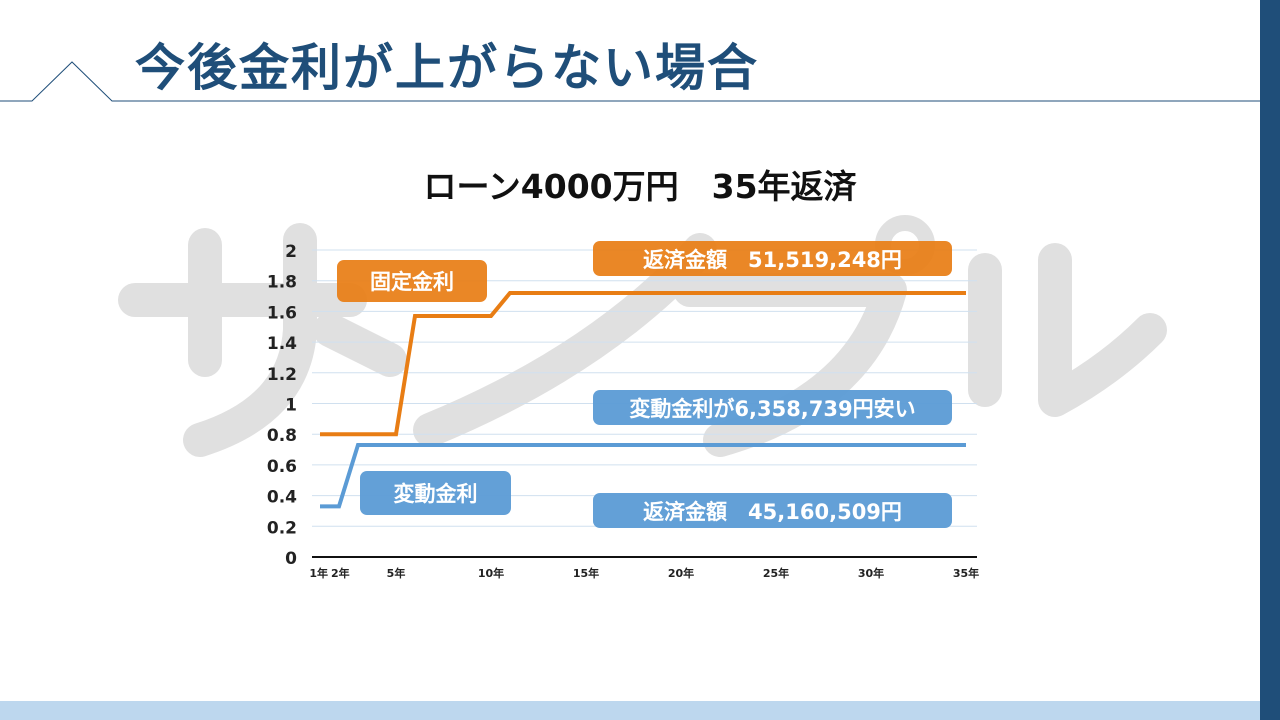 The height and width of the screenshot is (720, 1280). What do you see at coordinates (282, 283) in the screenshot?
I see `y-tick-label: 1.8` at bounding box center [282, 283].